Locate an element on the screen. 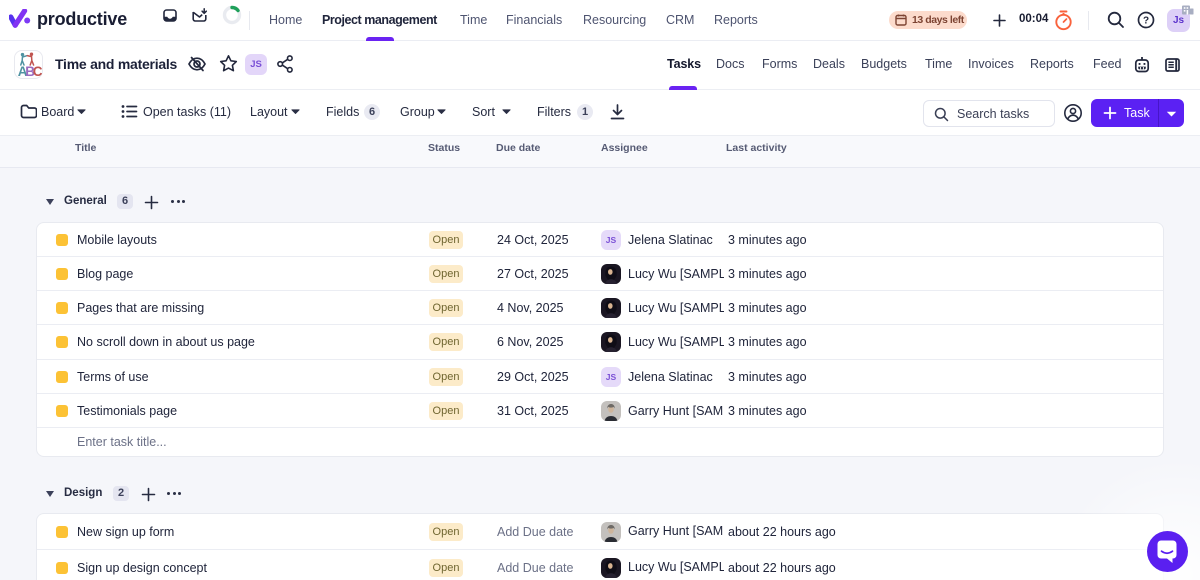 Image resolution: width=1200 pixels, height=580 pixels. svg-text: A is located at coordinates (23, 71).